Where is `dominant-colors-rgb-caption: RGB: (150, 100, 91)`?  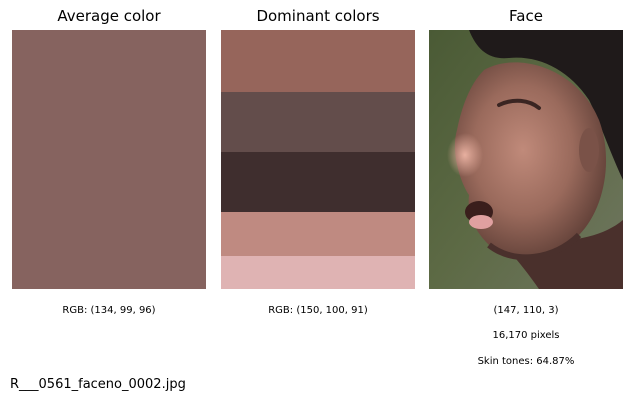 dominant-colors-rgb-caption: RGB: (150, 100, 91) is located at coordinates (318, 310).